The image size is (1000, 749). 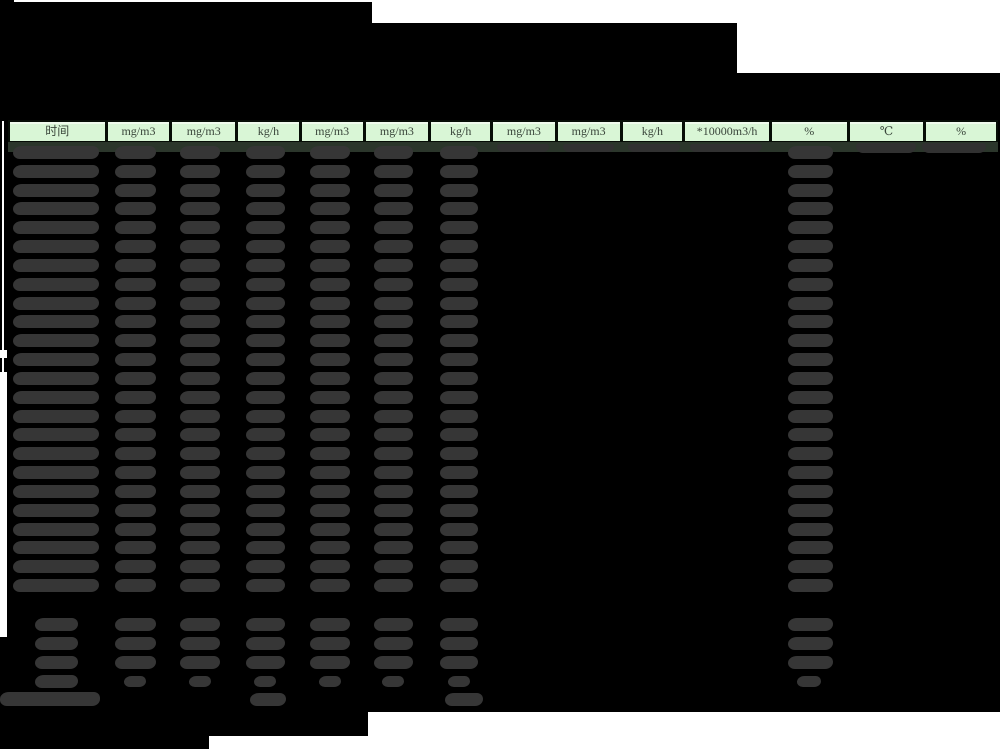 What do you see at coordinates (395, 131) in the screenshot?
I see `header-cell-5: mg/m3` at bounding box center [395, 131].